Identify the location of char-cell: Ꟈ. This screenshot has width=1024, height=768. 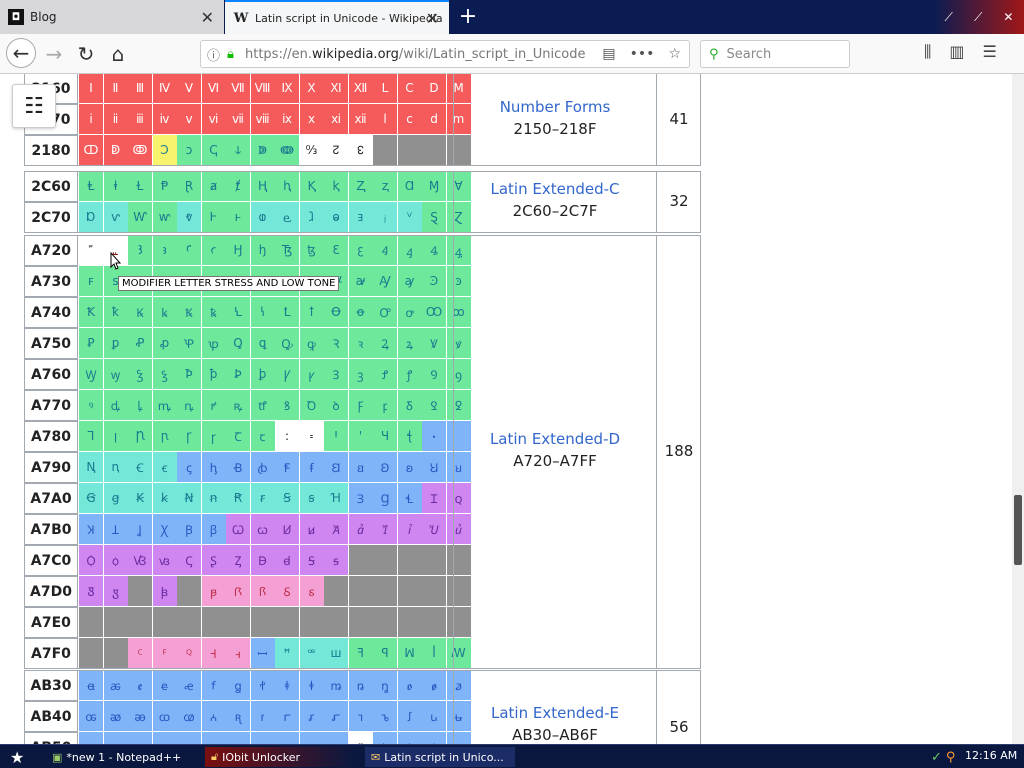
(263, 560).